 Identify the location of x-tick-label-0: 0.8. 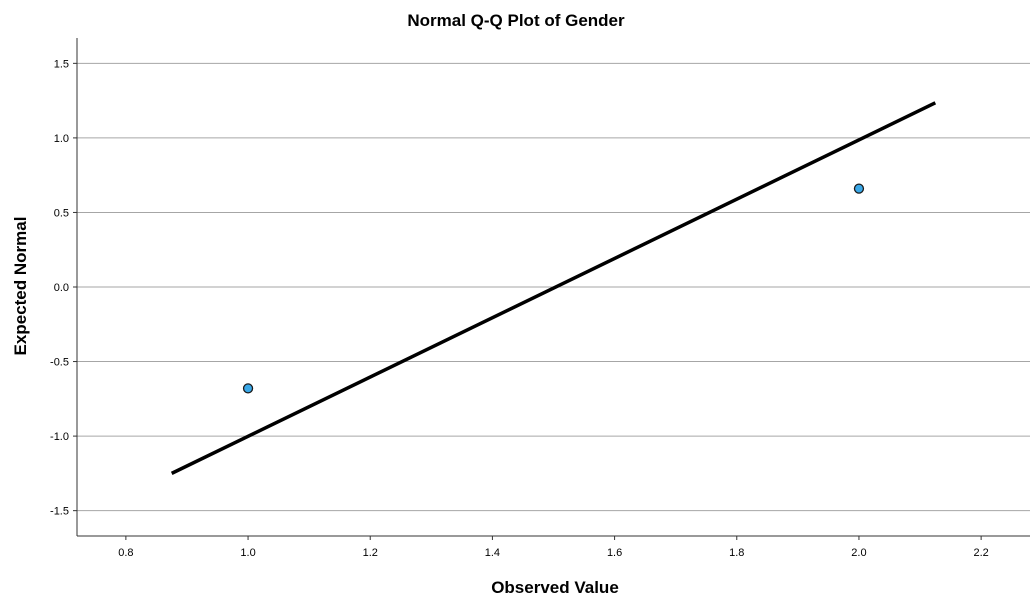
(125, 553).